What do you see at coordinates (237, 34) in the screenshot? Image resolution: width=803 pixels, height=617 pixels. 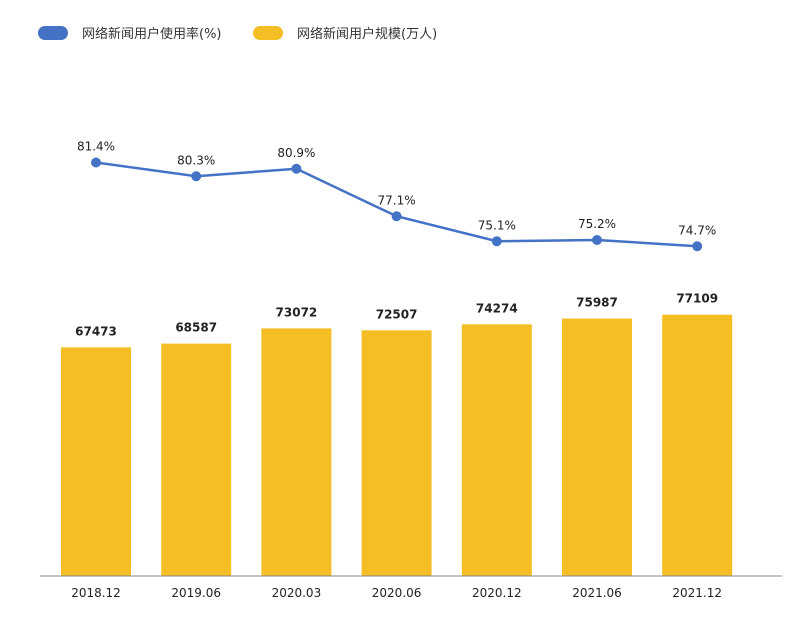 I see `legend: 网络新闻用户使用率(%) 网络新闻用户规模(万人)` at bounding box center [237, 34].